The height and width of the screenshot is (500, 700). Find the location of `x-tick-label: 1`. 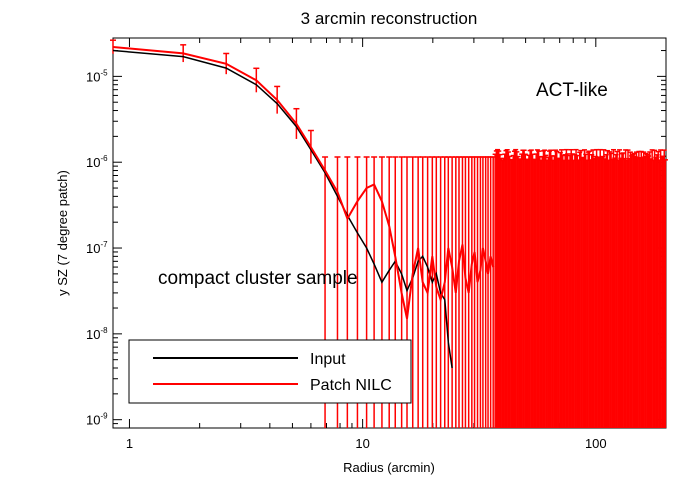

x-tick-label: 1 is located at coordinates (129, 443).